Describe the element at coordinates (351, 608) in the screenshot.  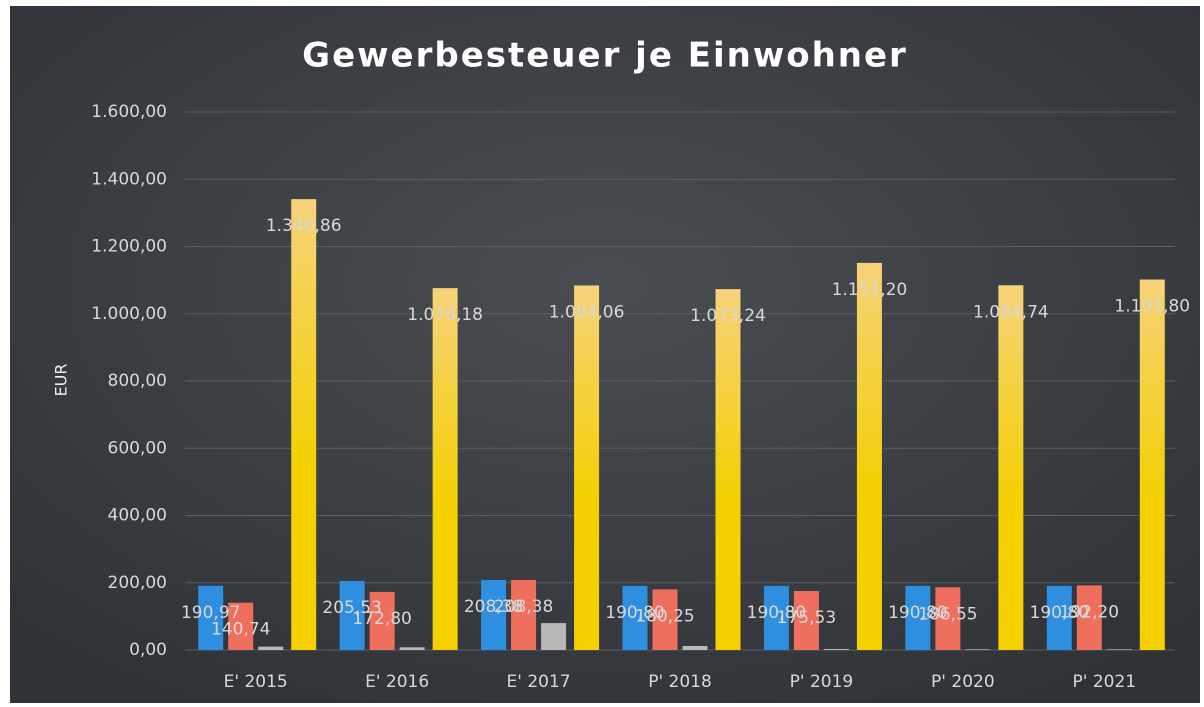
I see `data-label: 205,53` at that location.